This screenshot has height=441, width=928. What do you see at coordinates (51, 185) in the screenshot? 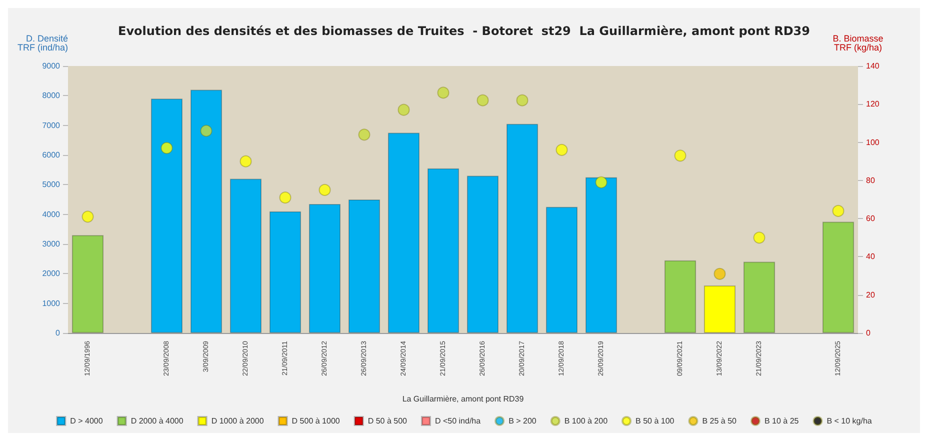
I see `y-tick-label: 5000` at bounding box center [51, 185].